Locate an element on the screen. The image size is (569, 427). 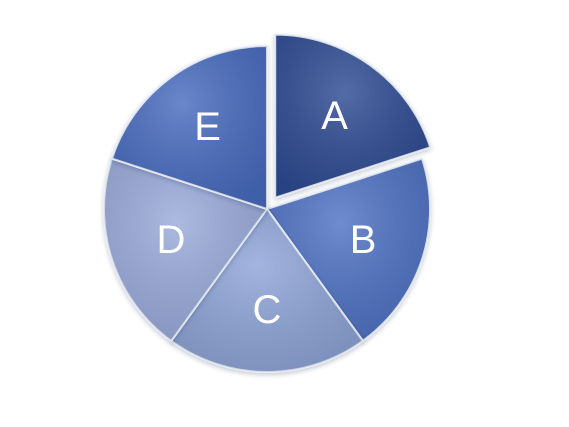
pie-slice-b is located at coordinates (348, 249).